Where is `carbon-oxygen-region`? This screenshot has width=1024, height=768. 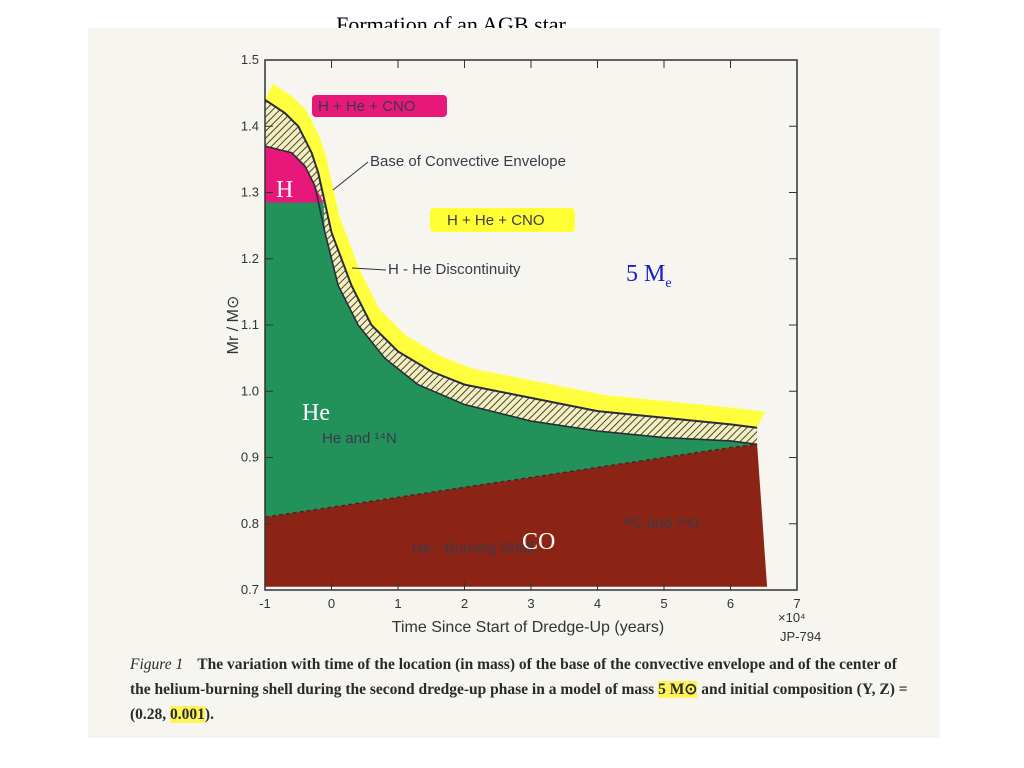 carbon-oxygen-region is located at coordinates (516, 515).